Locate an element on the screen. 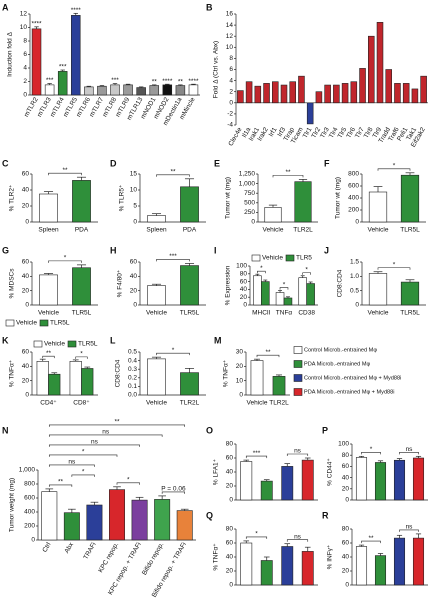  x-tick-label: Abx is located at coordinates (69, 548).